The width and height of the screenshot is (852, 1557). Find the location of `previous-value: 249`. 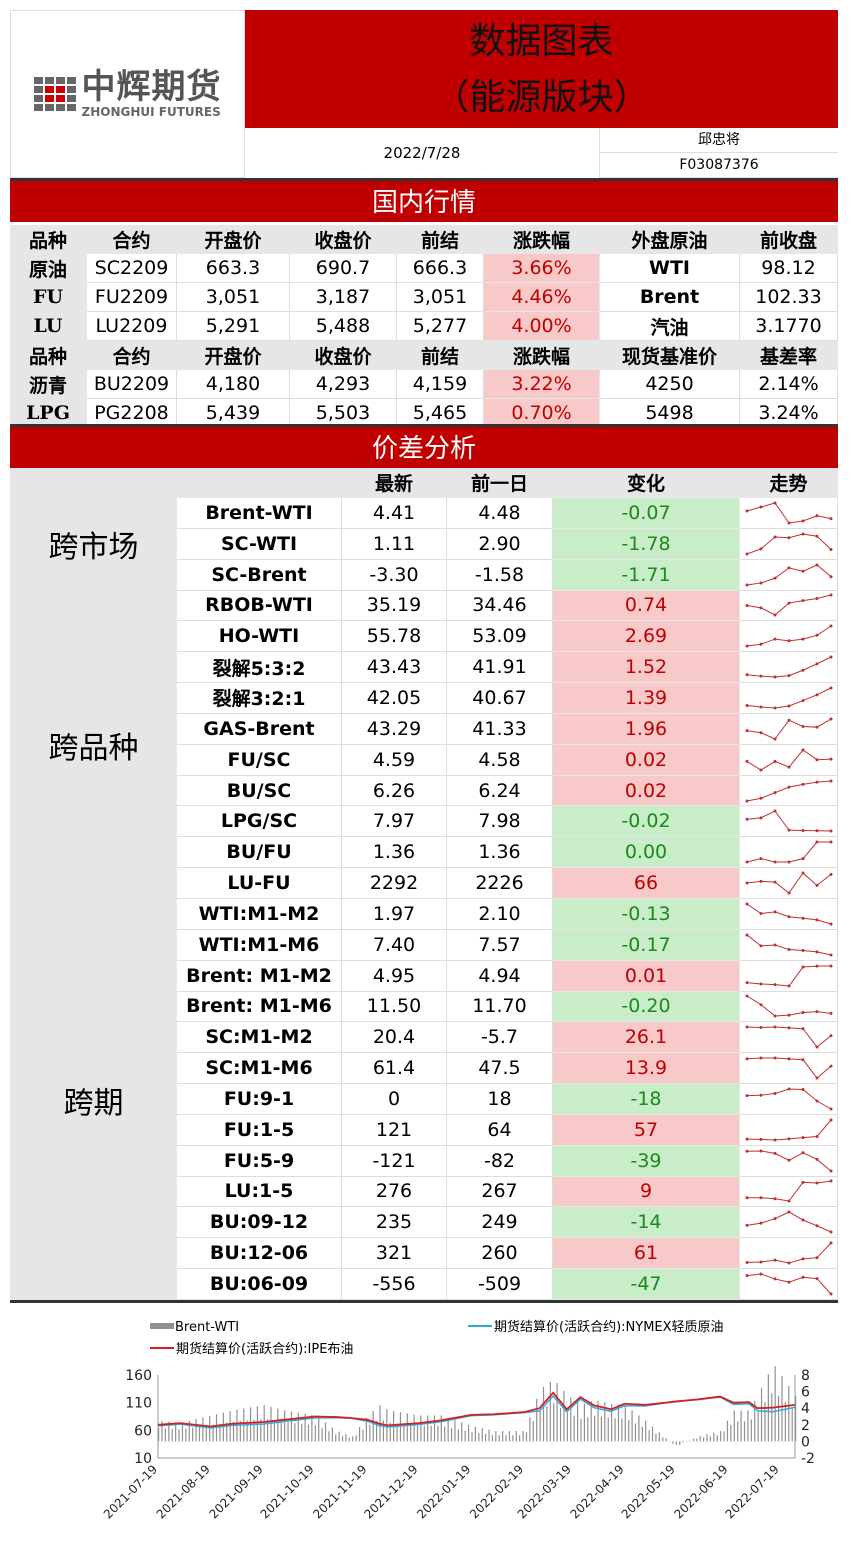

previous-value: 249 is located at coordinates (500, 1222).